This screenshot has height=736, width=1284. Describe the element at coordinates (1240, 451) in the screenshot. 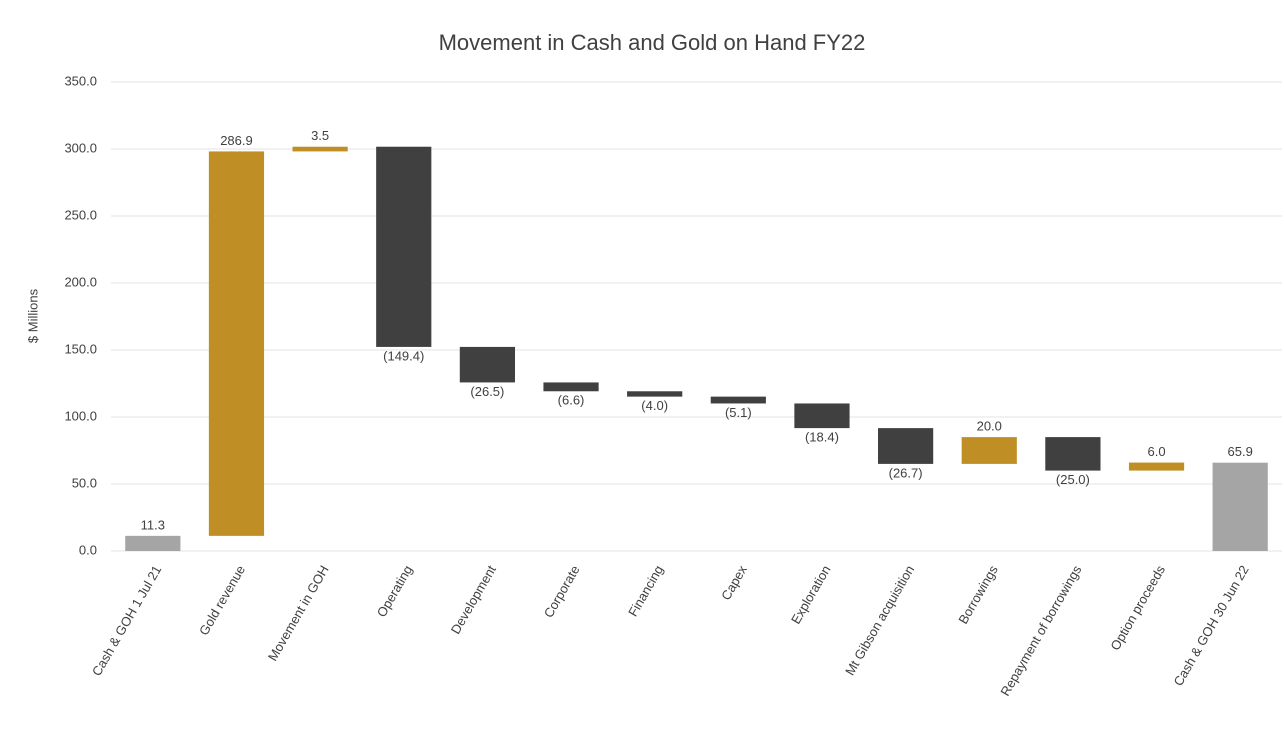

I see `value-label: 65.9` at that location.